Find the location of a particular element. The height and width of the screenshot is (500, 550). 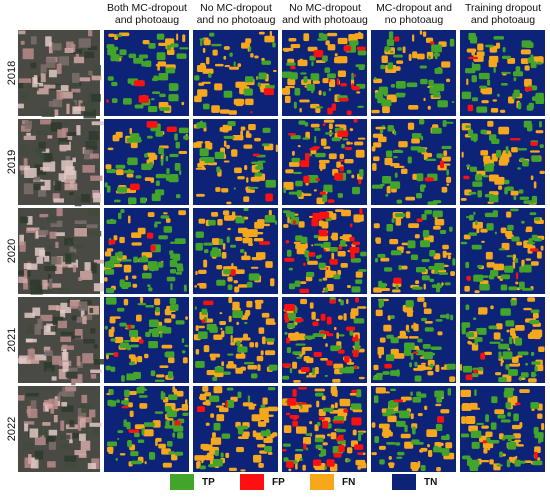

legend-swatch is located at coordinates (404, 482).